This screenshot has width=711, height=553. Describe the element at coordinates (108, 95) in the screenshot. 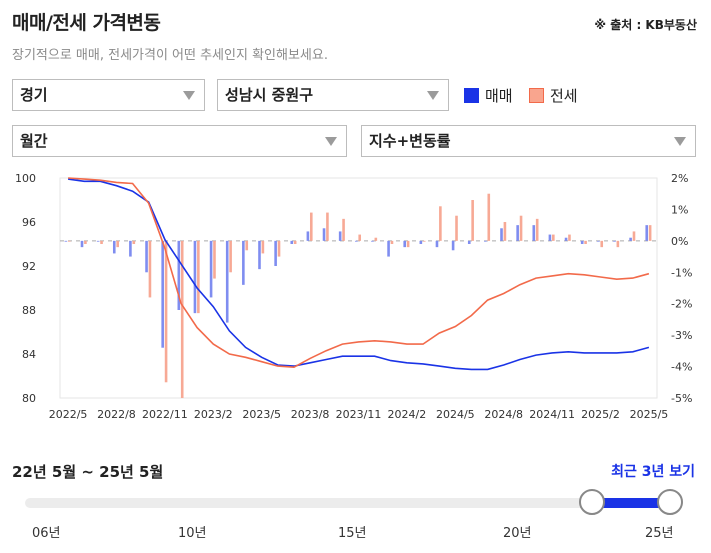

I see `region-select: 경기` at that location.